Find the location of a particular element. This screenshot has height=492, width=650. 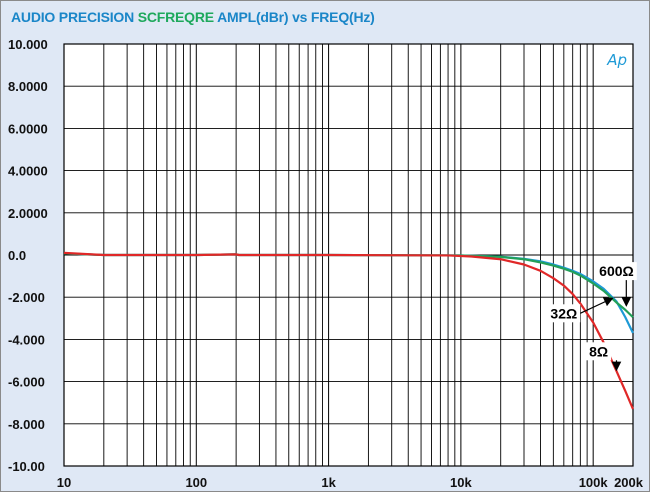

y-tick-label: -8.000 is located at coordinates (26, 424).